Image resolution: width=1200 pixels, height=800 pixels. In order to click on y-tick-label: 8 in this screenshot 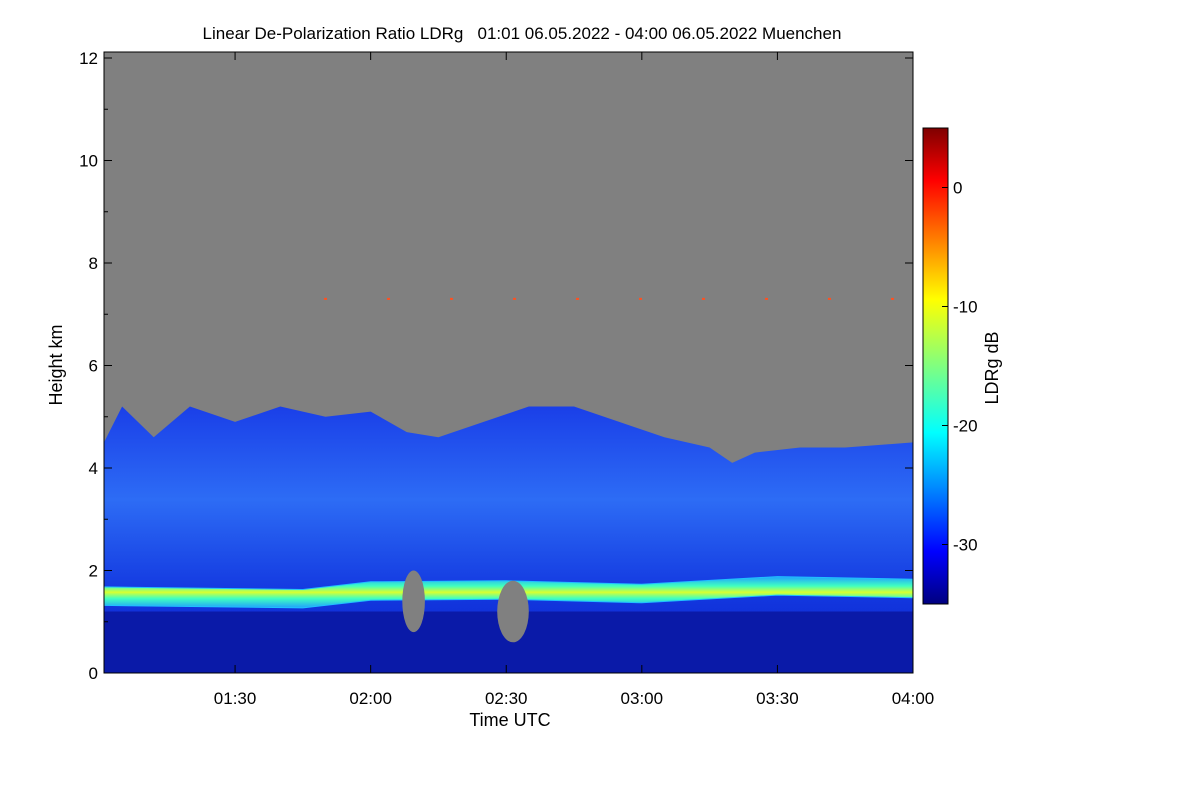, I will do `click(93, 263)`.